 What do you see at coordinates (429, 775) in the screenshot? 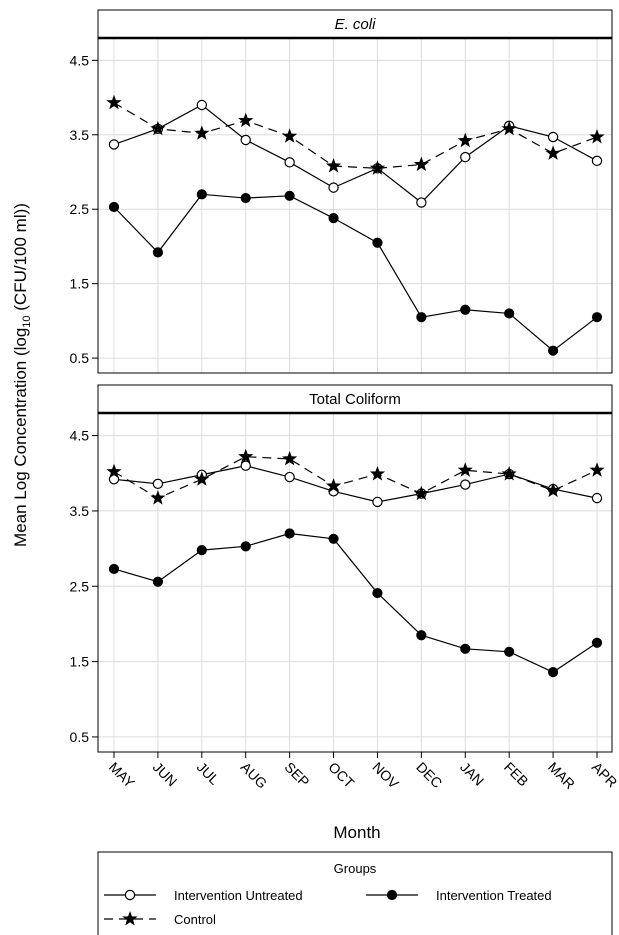
I see `x-tick-label: DEC` at bounding box center [429, 775].